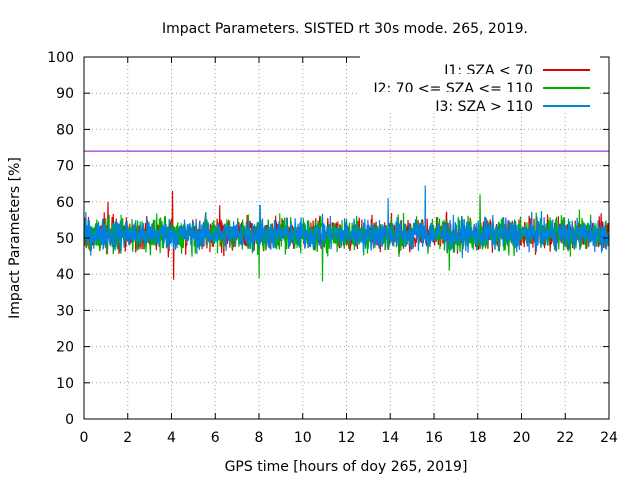  What do you see at coordinates (127, 438) in the screenshot?
I see `x-tick-label: 2` at bounding box center [127, 438].